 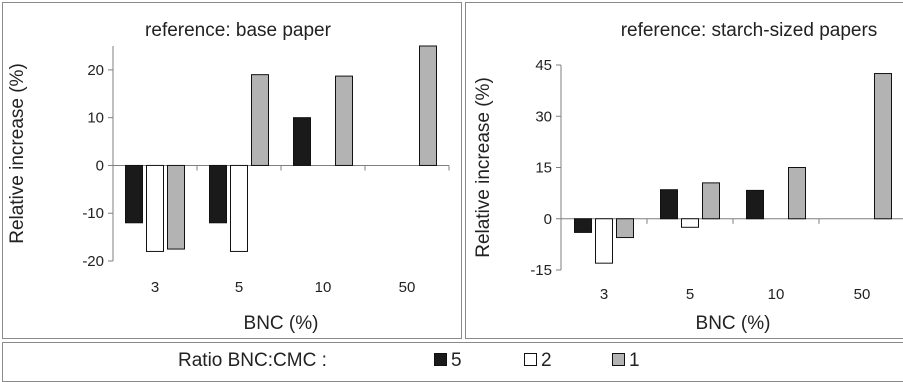 I want to click on legend-label-2: 2, so click(x=546, y=360).